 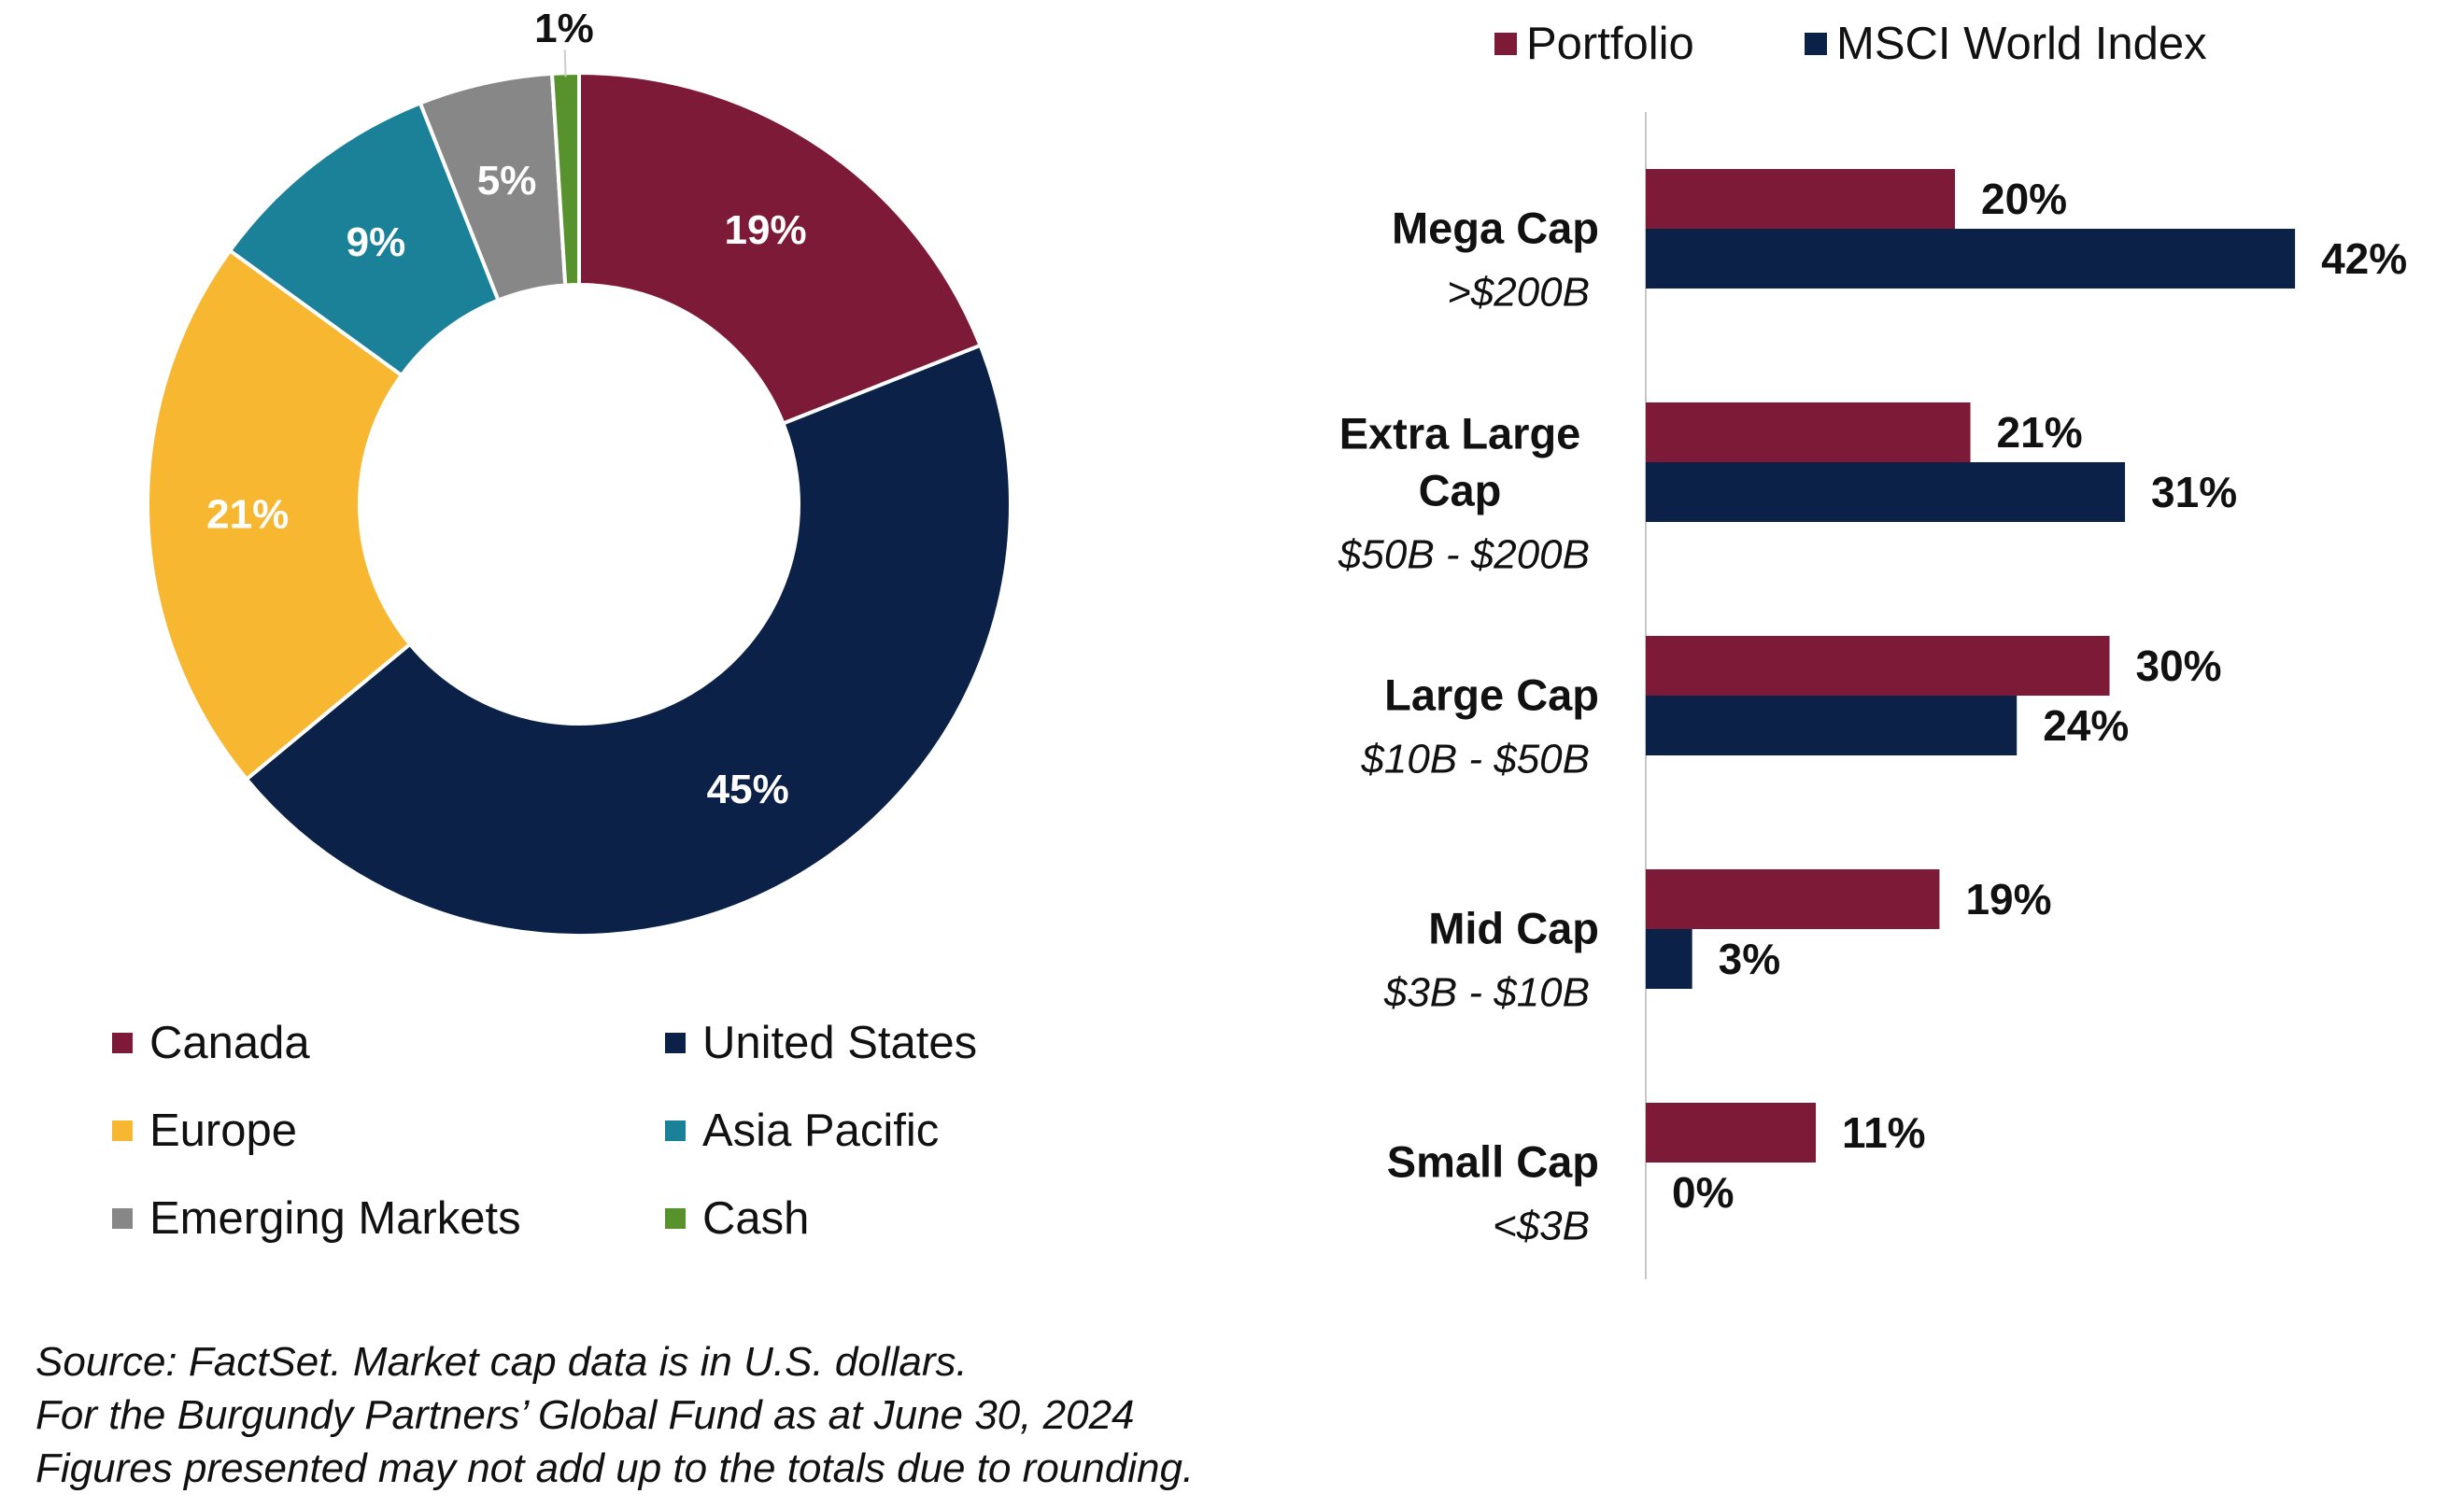 What do you see at coordinates (1816, 44) in the screenshot?
I see `legend-swatch-msci-world-index` at bounding box center [1816, 44].